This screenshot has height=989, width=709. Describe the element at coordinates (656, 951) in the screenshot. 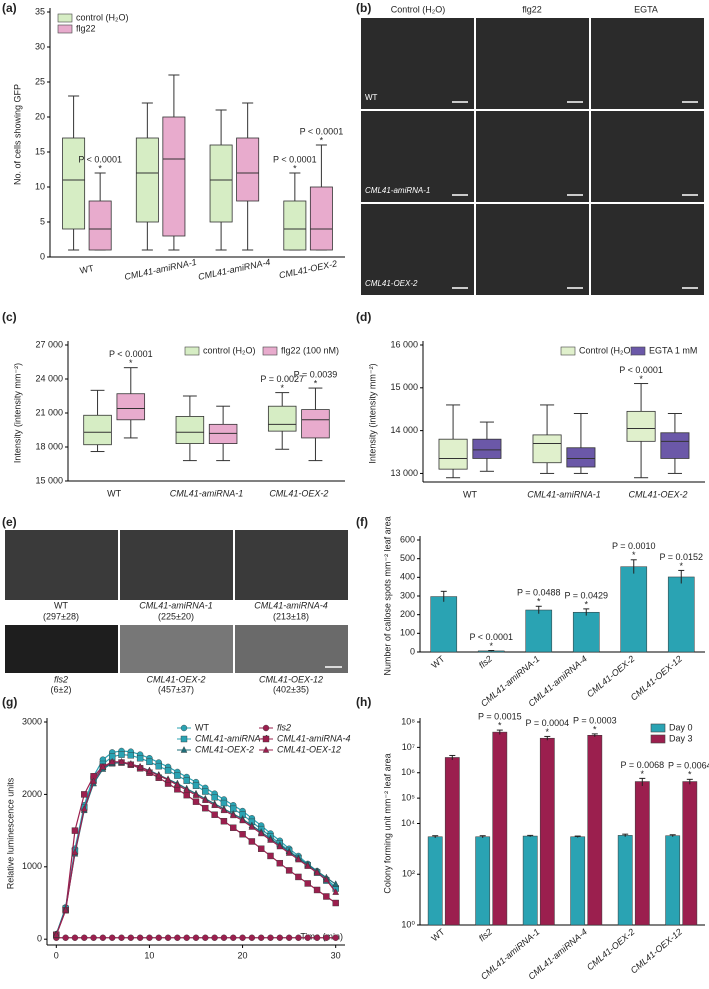

I see `x-tick-label: CML41-OEX-12` at that location.